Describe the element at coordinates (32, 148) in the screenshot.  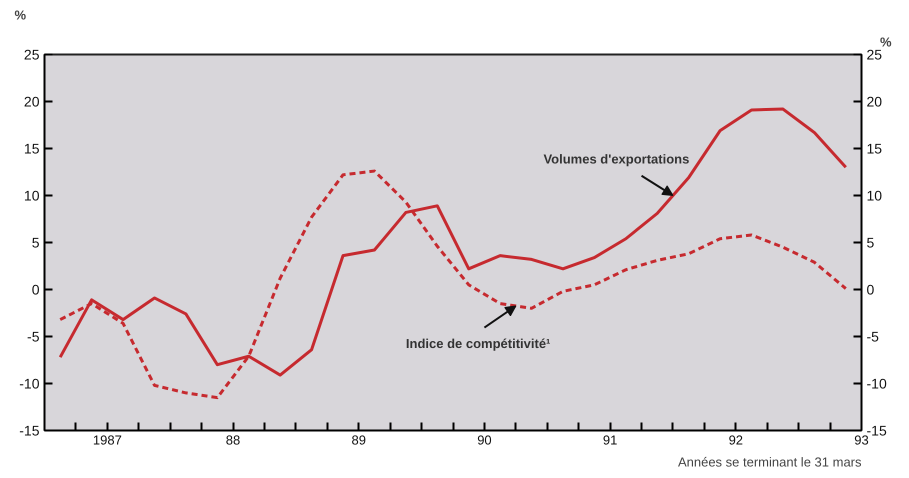
I see `y-tick-label: 15` at that location.